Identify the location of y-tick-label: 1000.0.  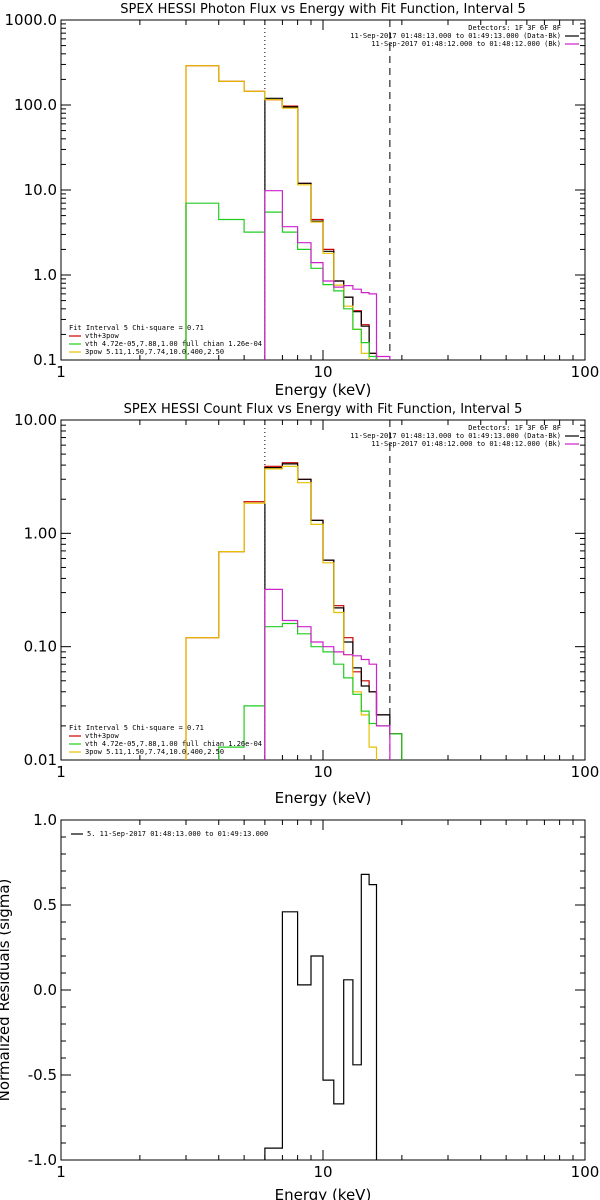
(31, 20).